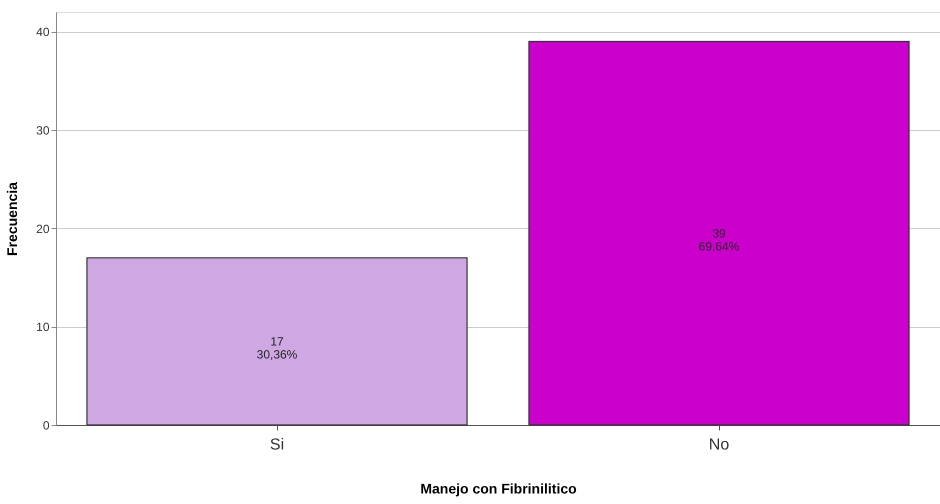 Image resolution: width=940 pixels, height=504 pixels. Describe the element at coordinates (43, 32) in the screenshot. I see `y-tick-label: 40` at that location.